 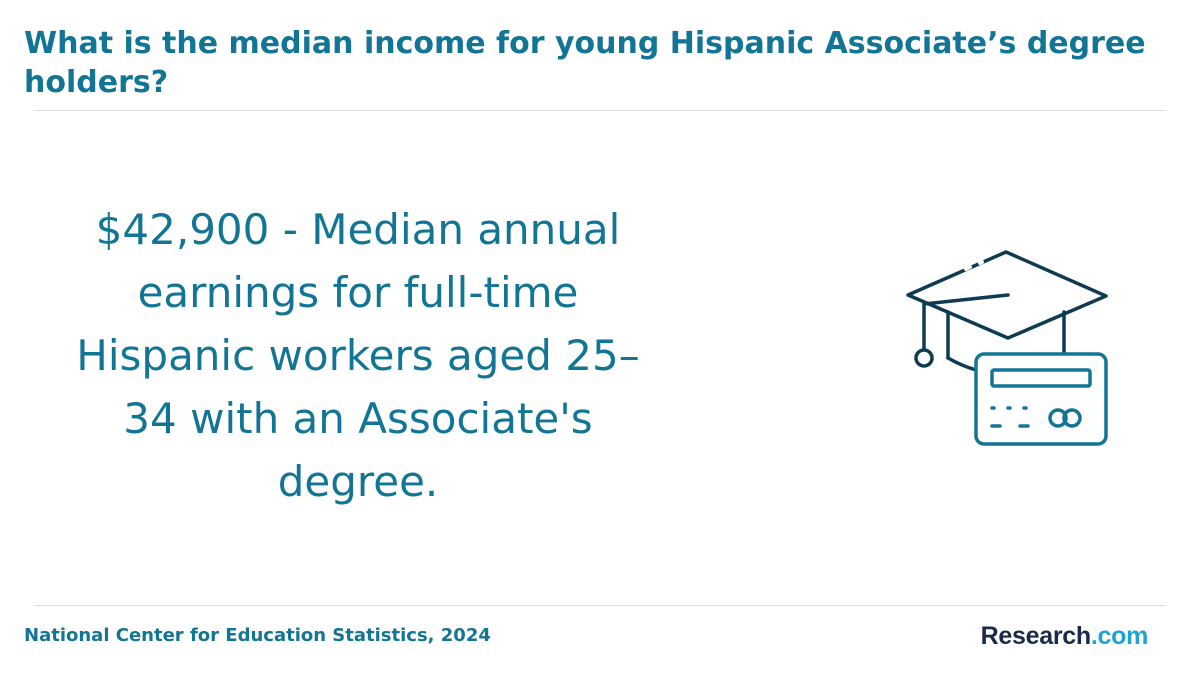 I want to click on brand-tld: .com, so click(x=1119, y=636).